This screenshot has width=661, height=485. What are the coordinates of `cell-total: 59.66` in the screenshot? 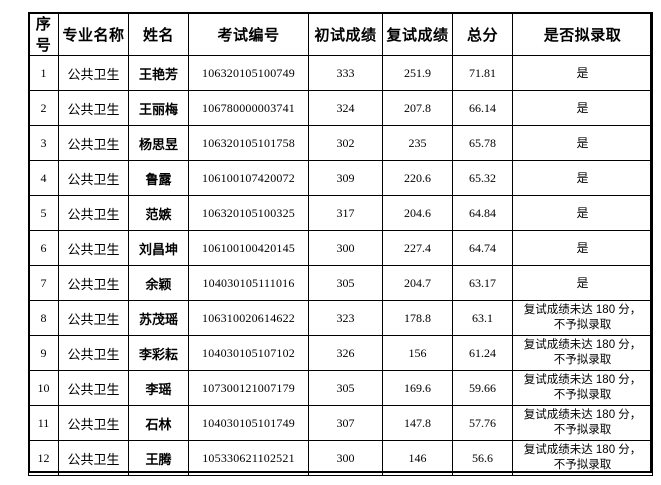 It's located at (482, 388).